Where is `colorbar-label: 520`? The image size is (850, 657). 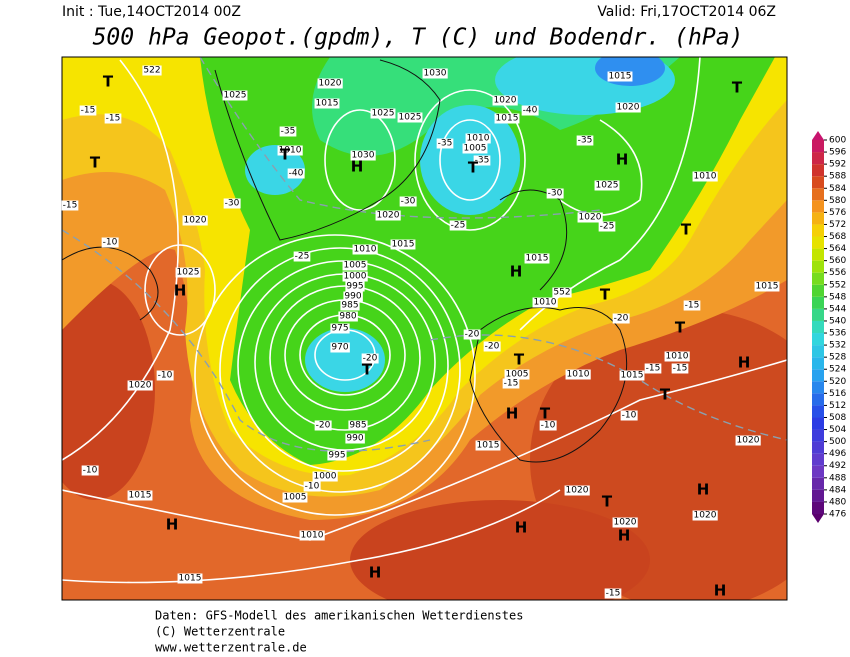
colorbar-label: 520 is located at coordinates (837, 382).